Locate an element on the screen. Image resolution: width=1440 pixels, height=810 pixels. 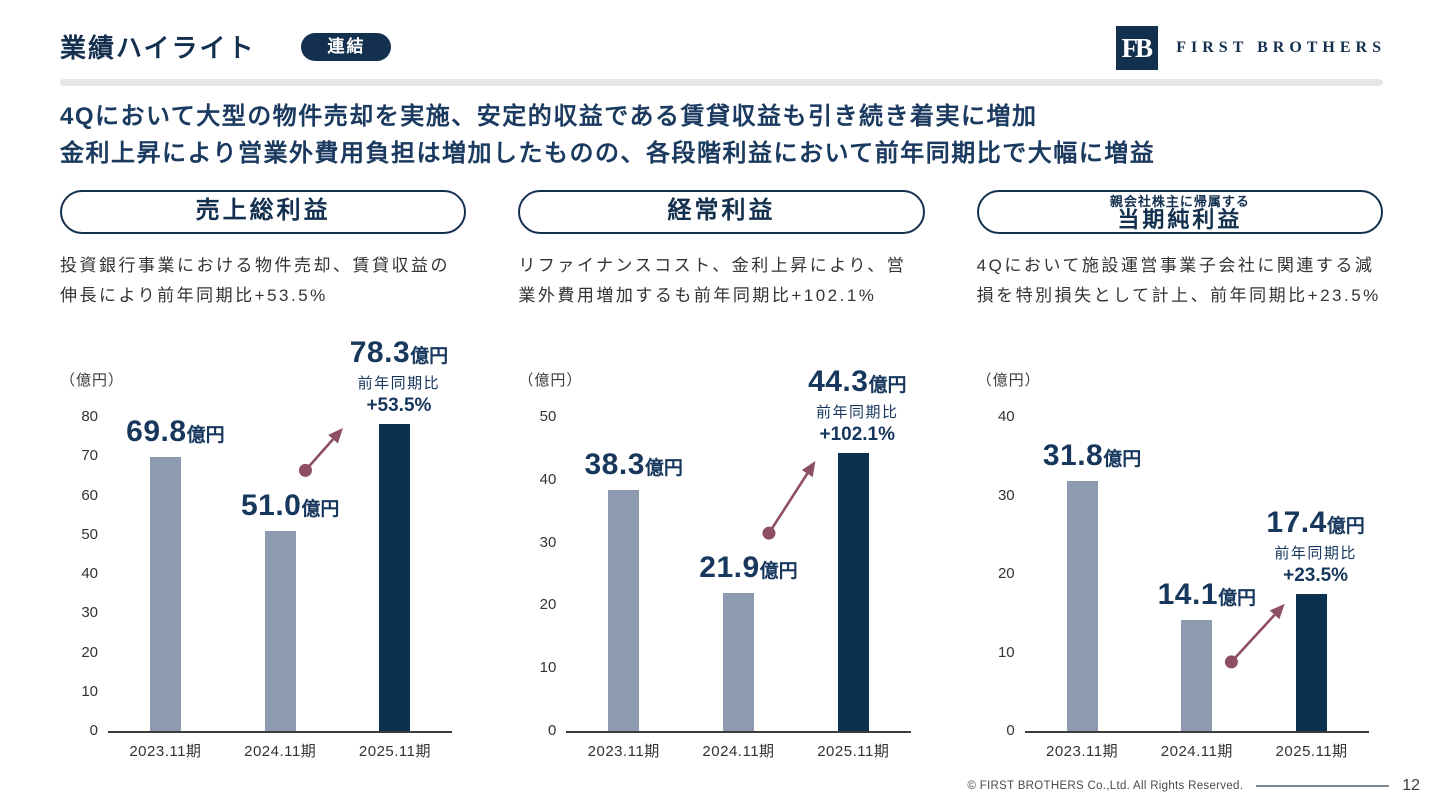
metric-title-small: 親会社株主に帰属する is located at coordinates (1179, 201).